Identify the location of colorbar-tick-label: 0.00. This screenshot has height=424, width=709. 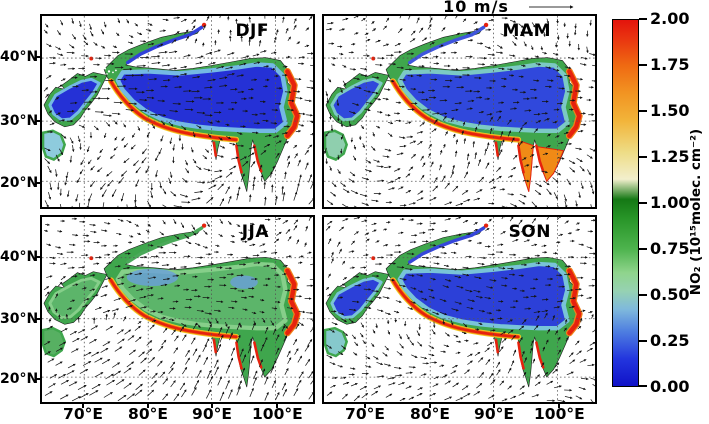
(670, 386).